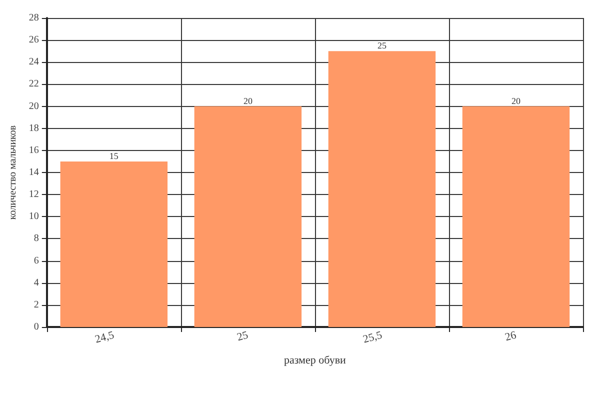  Describe the element at coordinates (33, 150) in the screenshot. I see `y-tick-label: 16` at that location.